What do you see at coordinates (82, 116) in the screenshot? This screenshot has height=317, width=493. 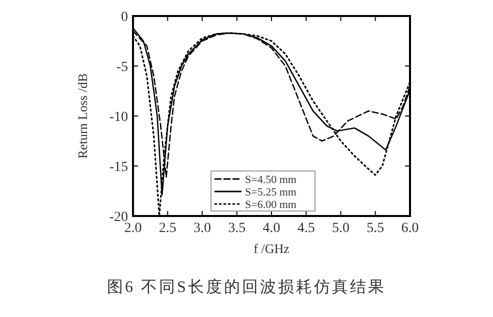 I see `y-axis-title: Return Loss /dB` at bounding box center [82, 116].